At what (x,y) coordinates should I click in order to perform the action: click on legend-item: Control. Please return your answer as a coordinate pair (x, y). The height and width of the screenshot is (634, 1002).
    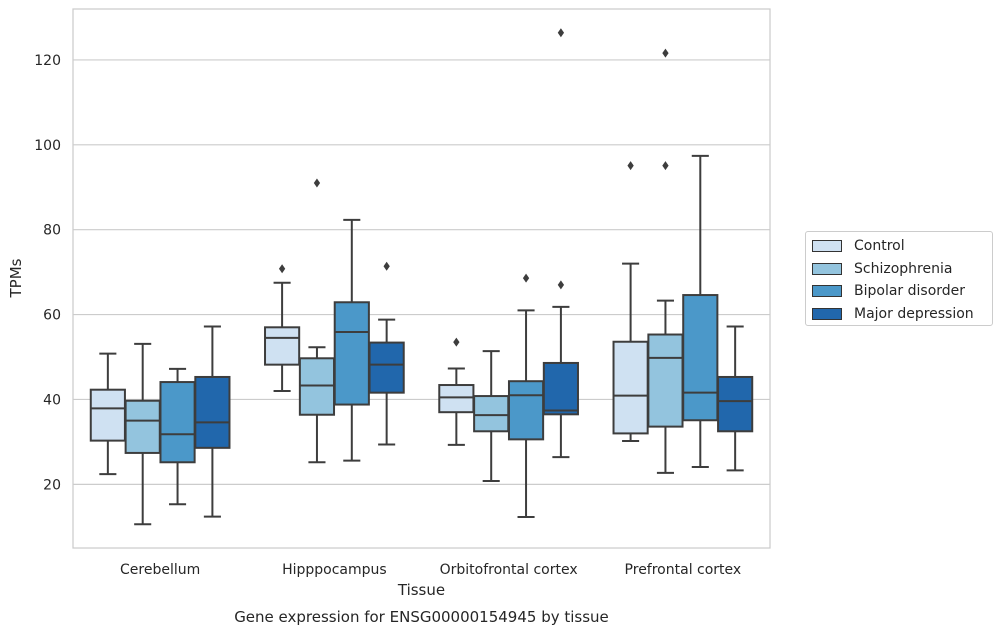
    Looking at the image, I should click on (858, 246).